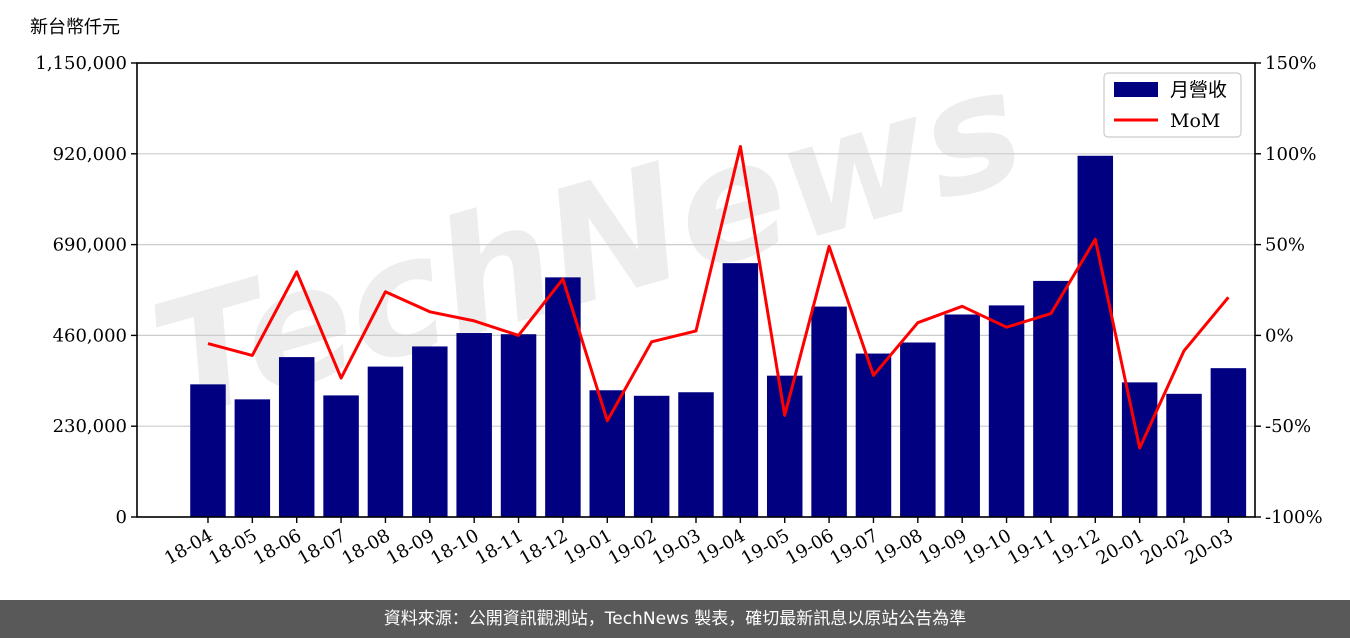  What do you see at coordinates (543, 547) in the screenshot?
I see `x-tick-label: 18-12` at bounding box center [543, 547].